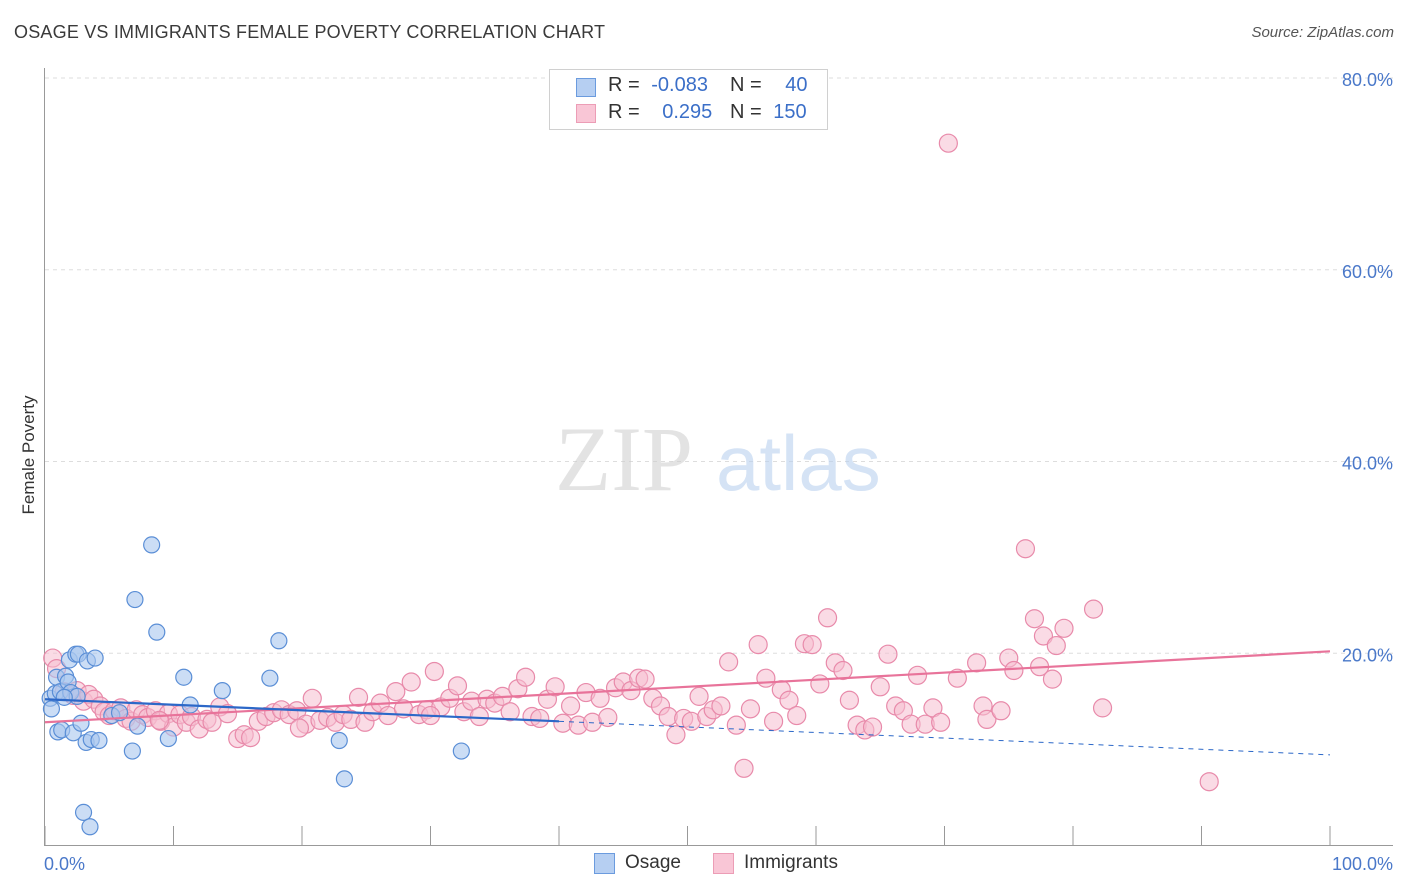 This screenshot has width=1406, height=892. I want to click on x-tick-label: 100.0%, so click(1362, 864).